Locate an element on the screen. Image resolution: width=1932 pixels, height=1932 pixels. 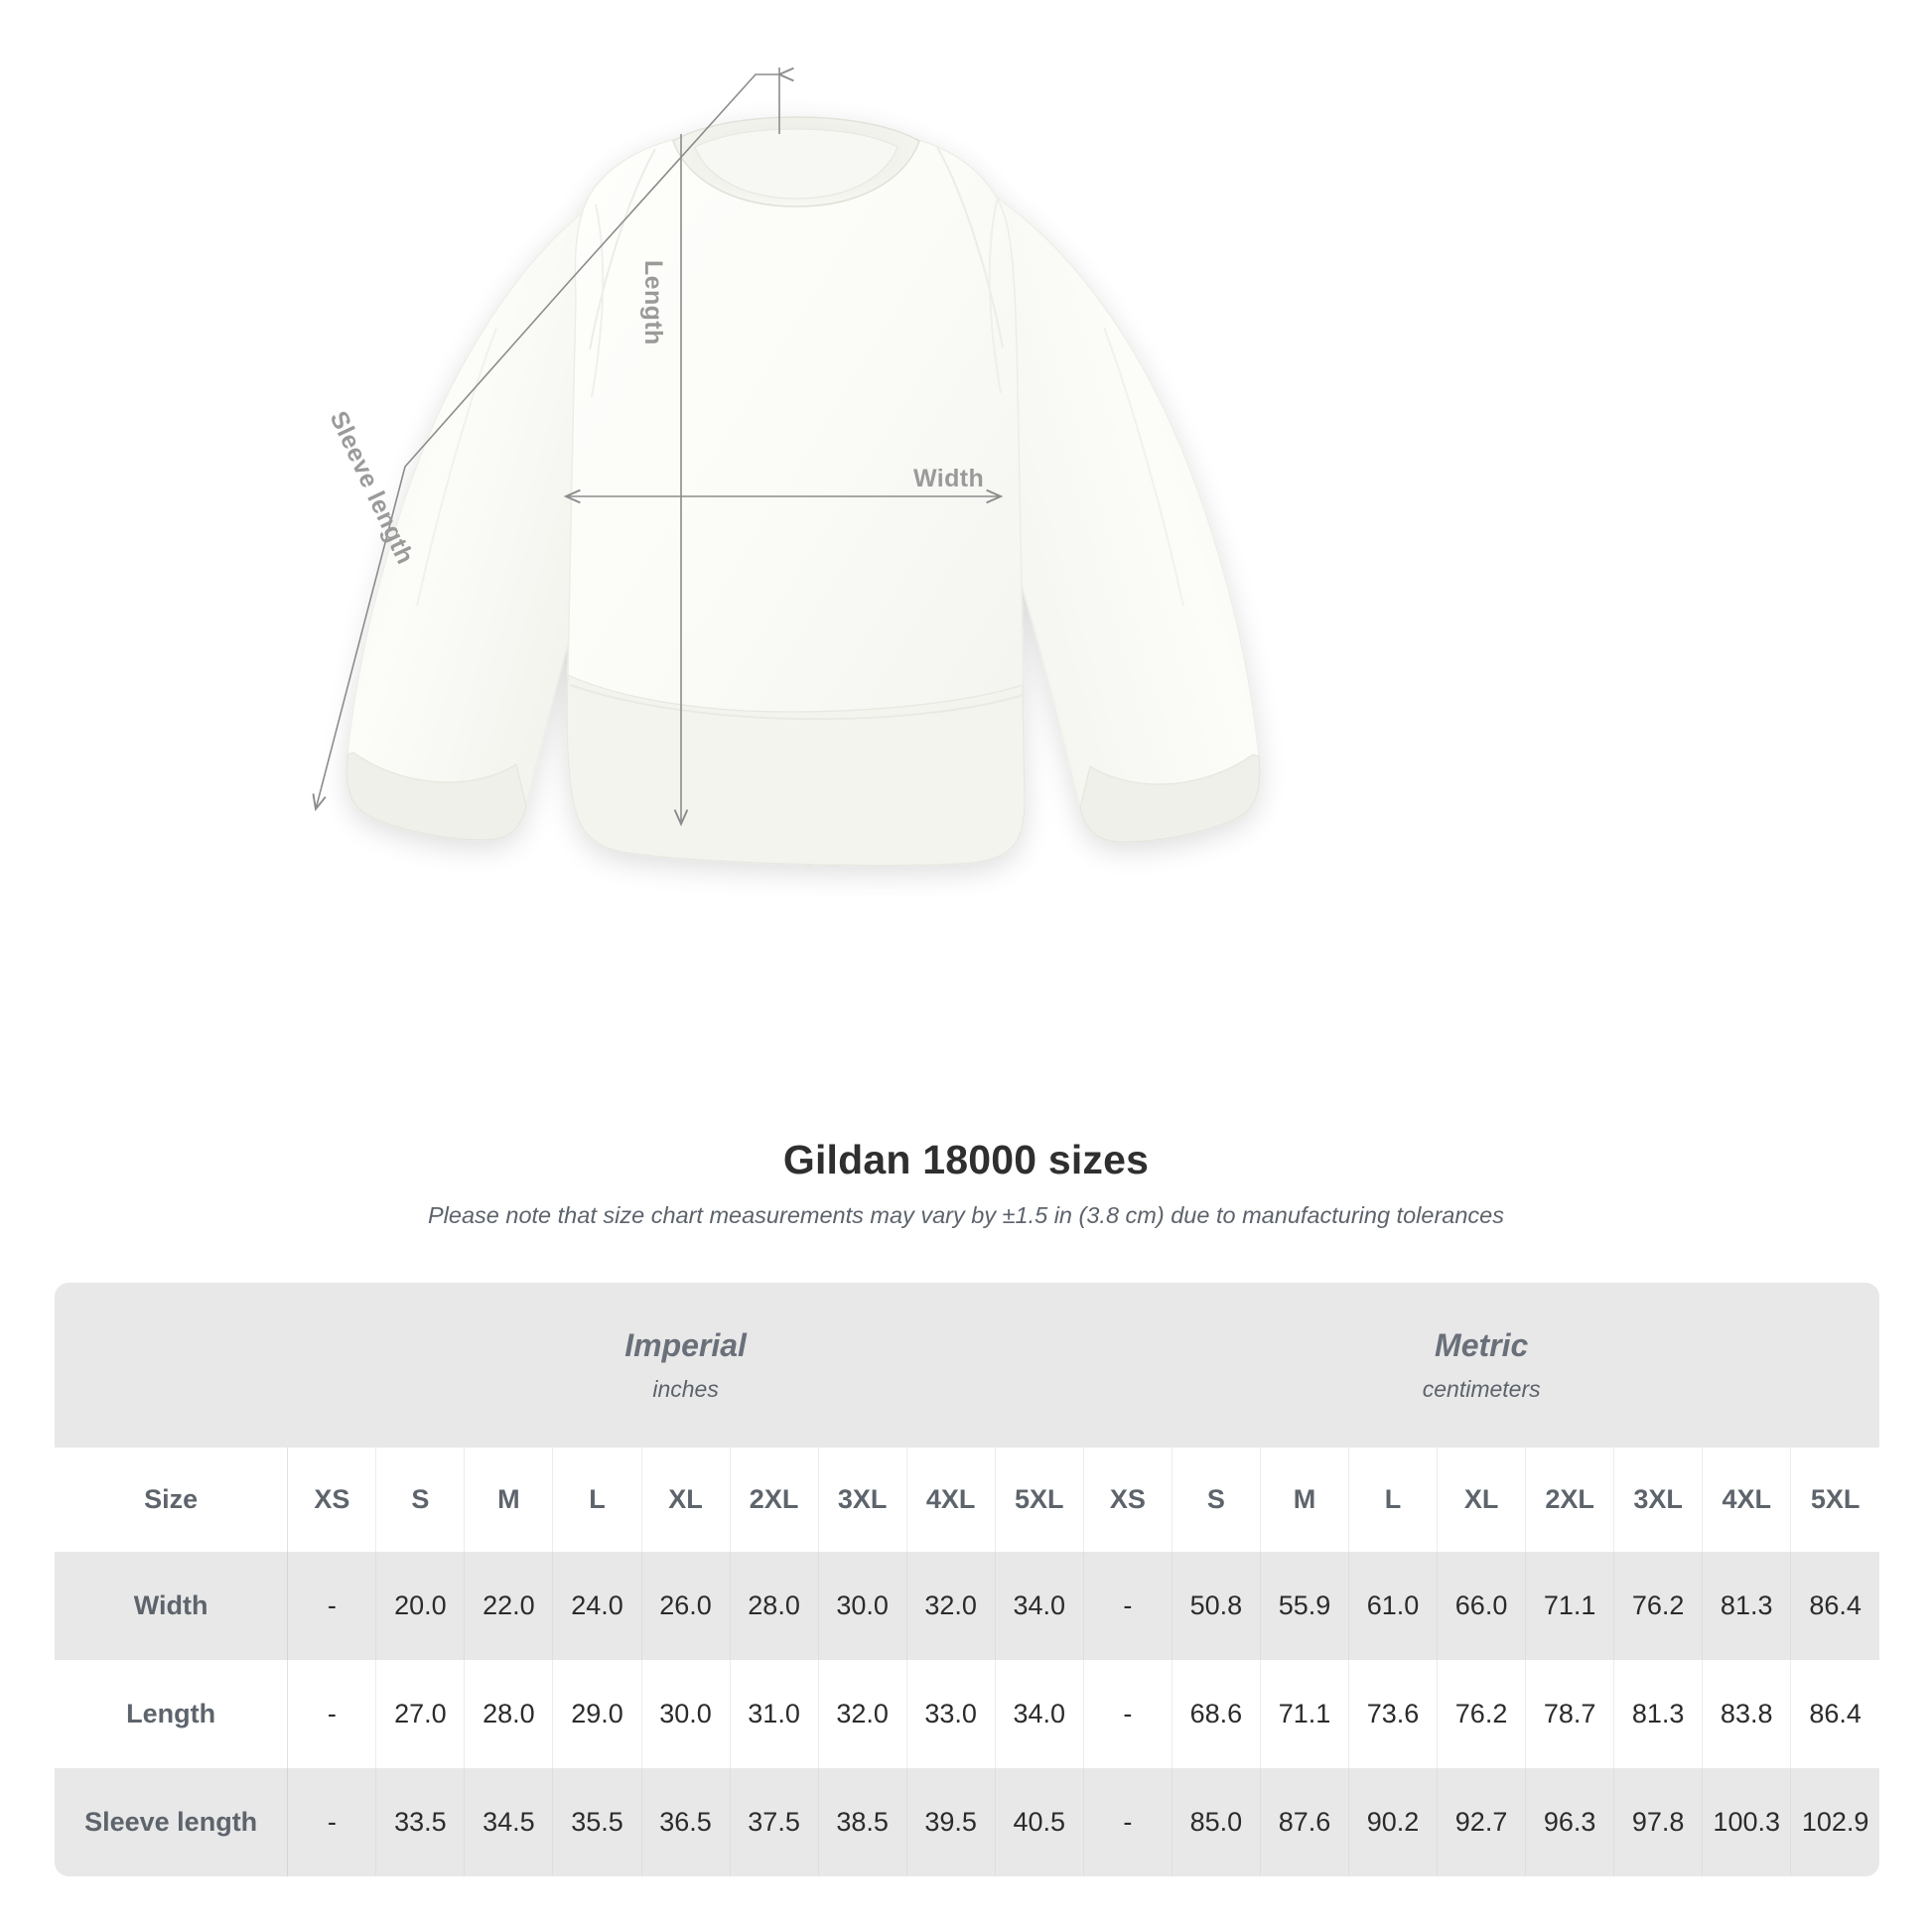
cell-width-imperial-2xl: 28.0 is located at coordinates (775, 1606).